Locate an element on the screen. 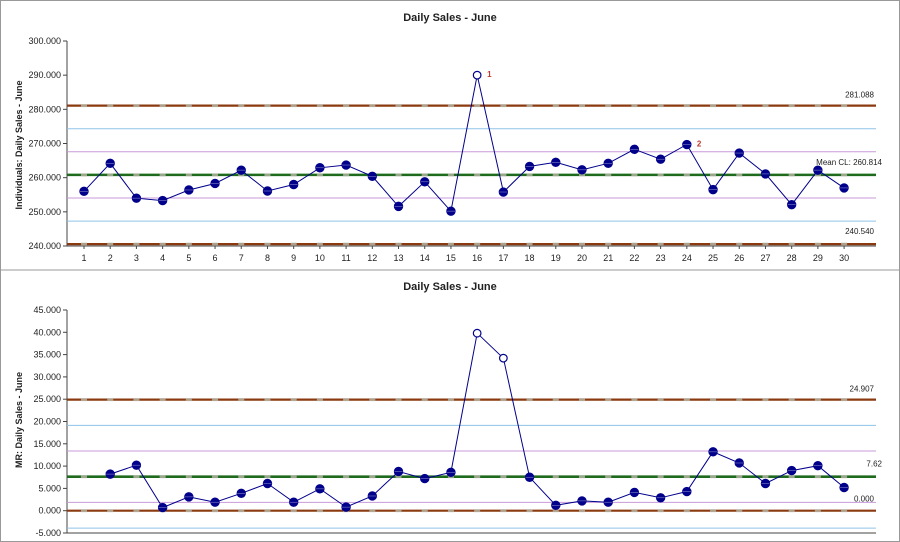 This screenshot has height=542, width=900. x-tick-label: 14 is located at coordinates (425, 258).